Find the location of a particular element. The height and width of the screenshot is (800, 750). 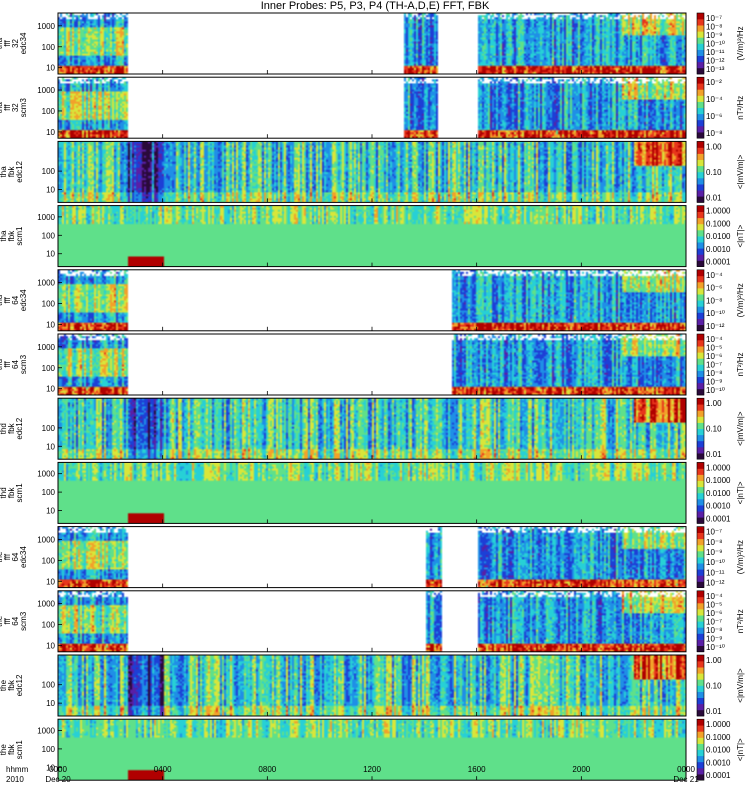

panel-ylabel: thdfbkedc12 is located at coordinates (12, 428).